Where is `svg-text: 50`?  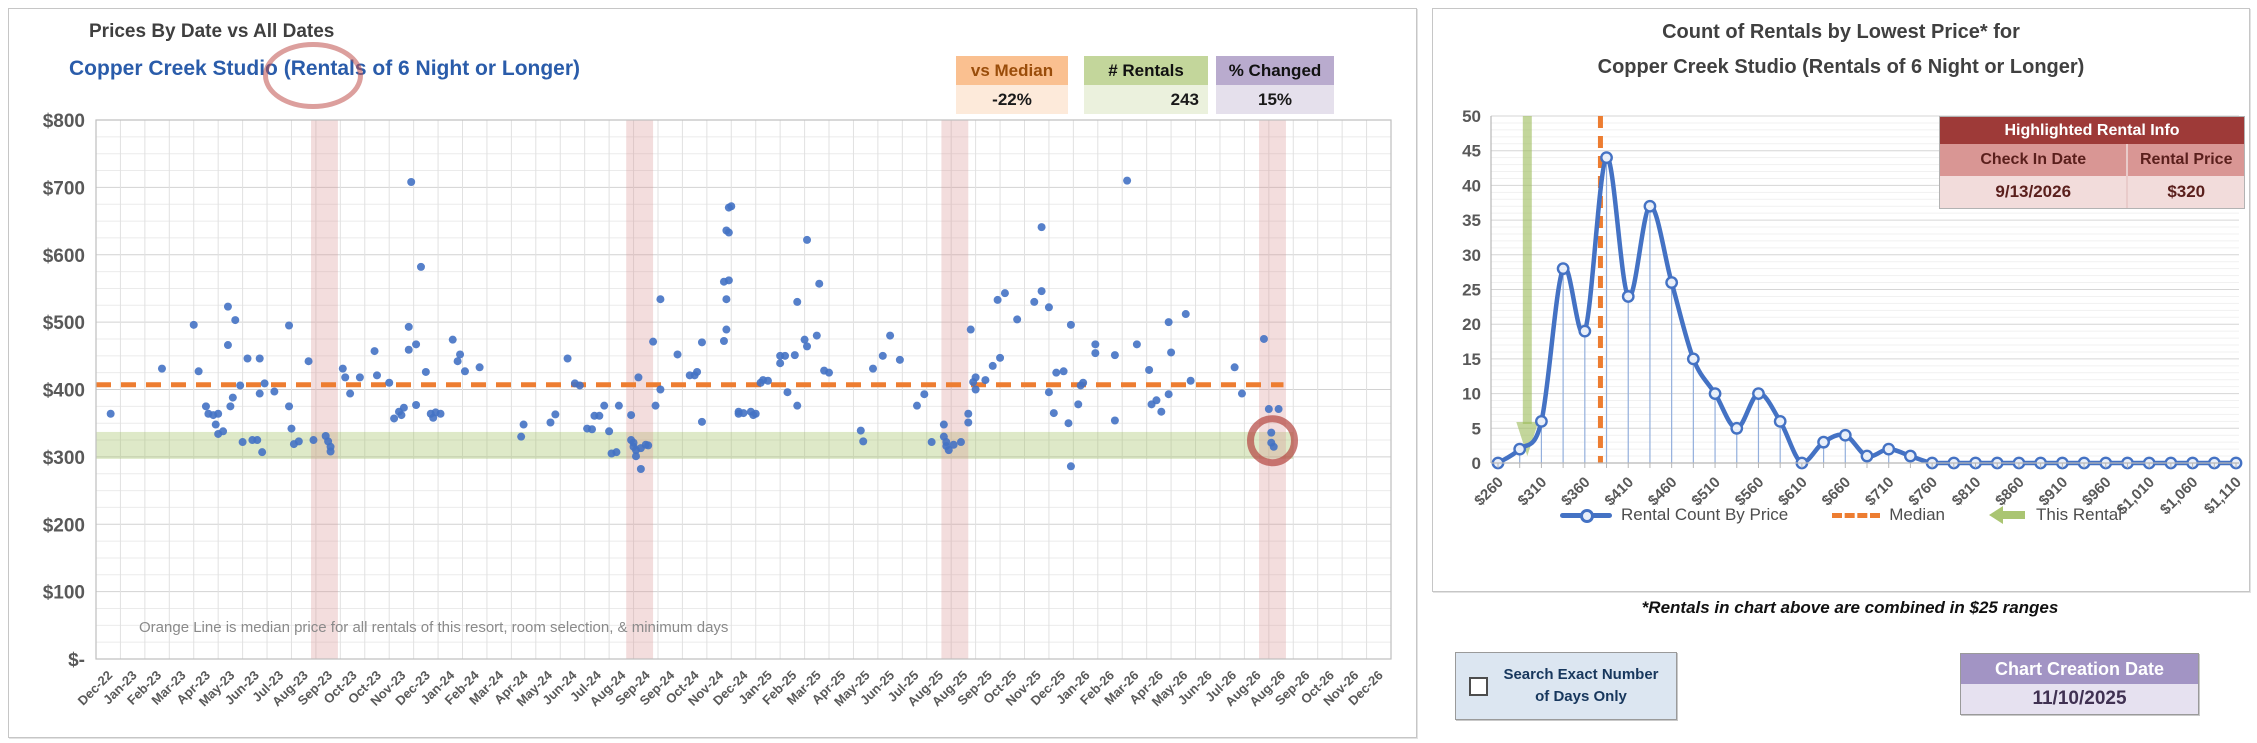
svg-text: 50 is located at coordinates (1471, 116).